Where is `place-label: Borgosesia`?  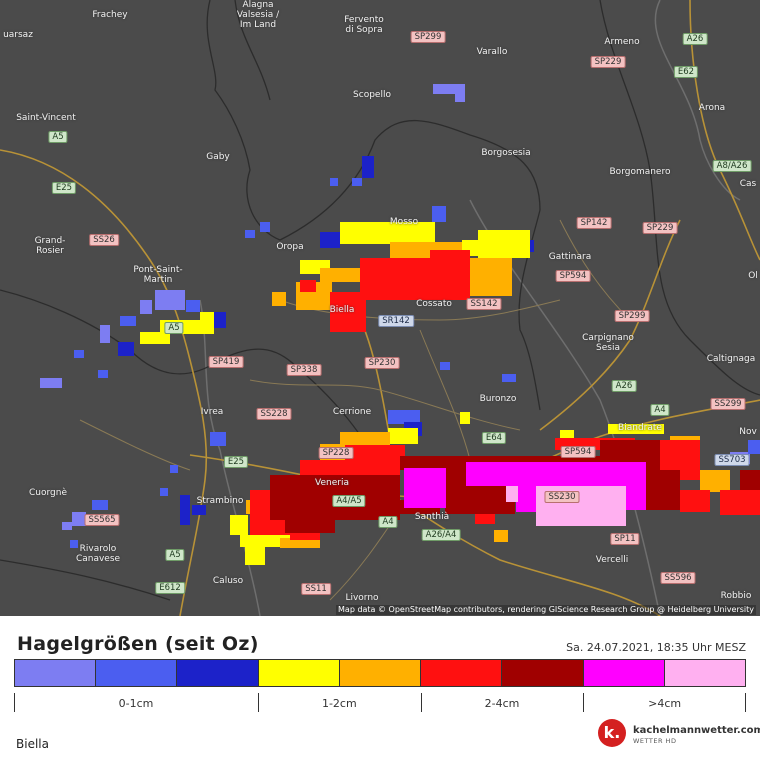
place-label: Borgosesia is located at coordinates (506, 153).